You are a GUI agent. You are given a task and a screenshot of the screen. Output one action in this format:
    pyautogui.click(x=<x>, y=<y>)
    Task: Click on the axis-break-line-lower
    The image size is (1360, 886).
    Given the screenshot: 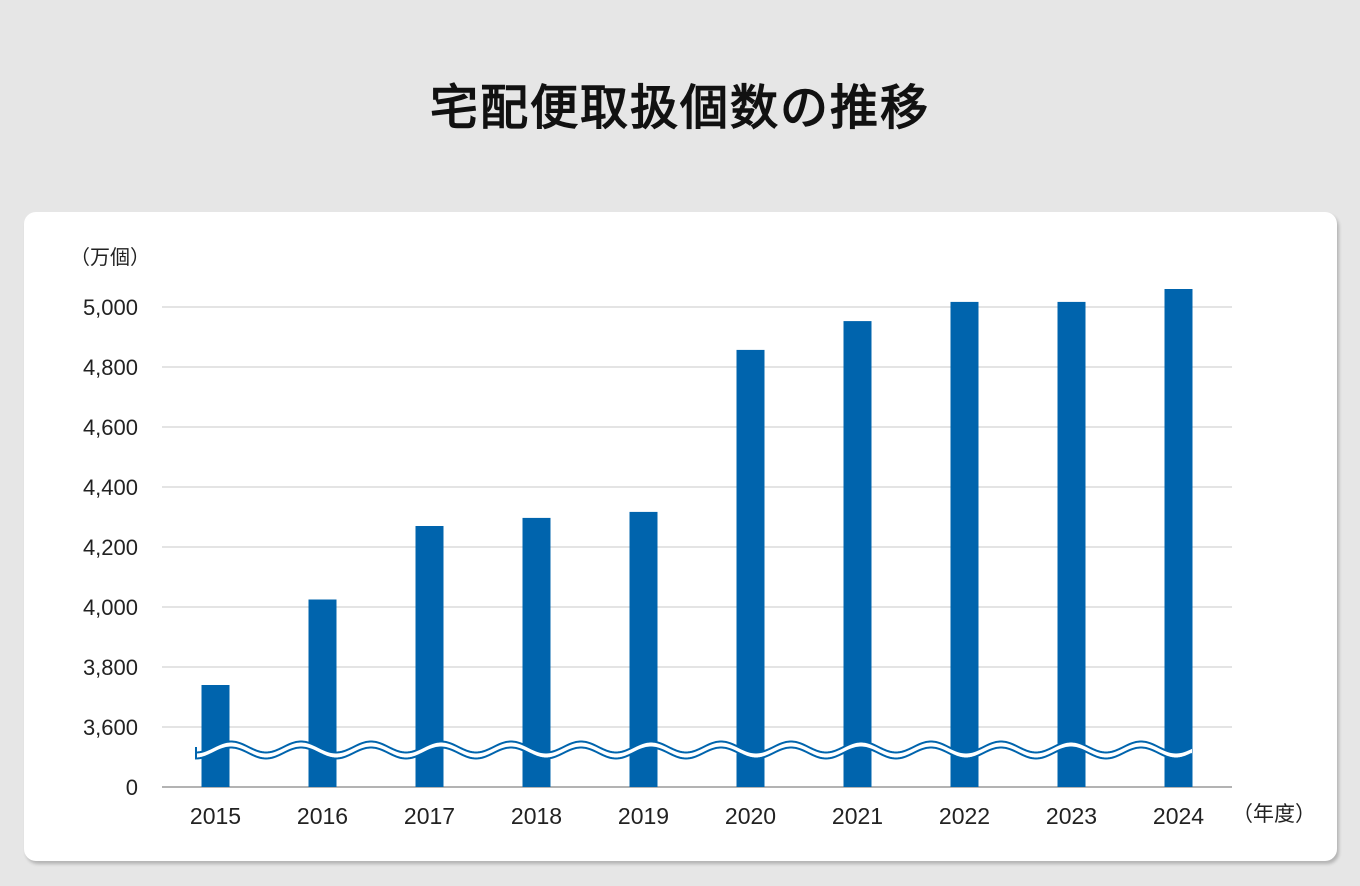 What is the action you would take?
    pyautogui.click(x=694, y=753)
    